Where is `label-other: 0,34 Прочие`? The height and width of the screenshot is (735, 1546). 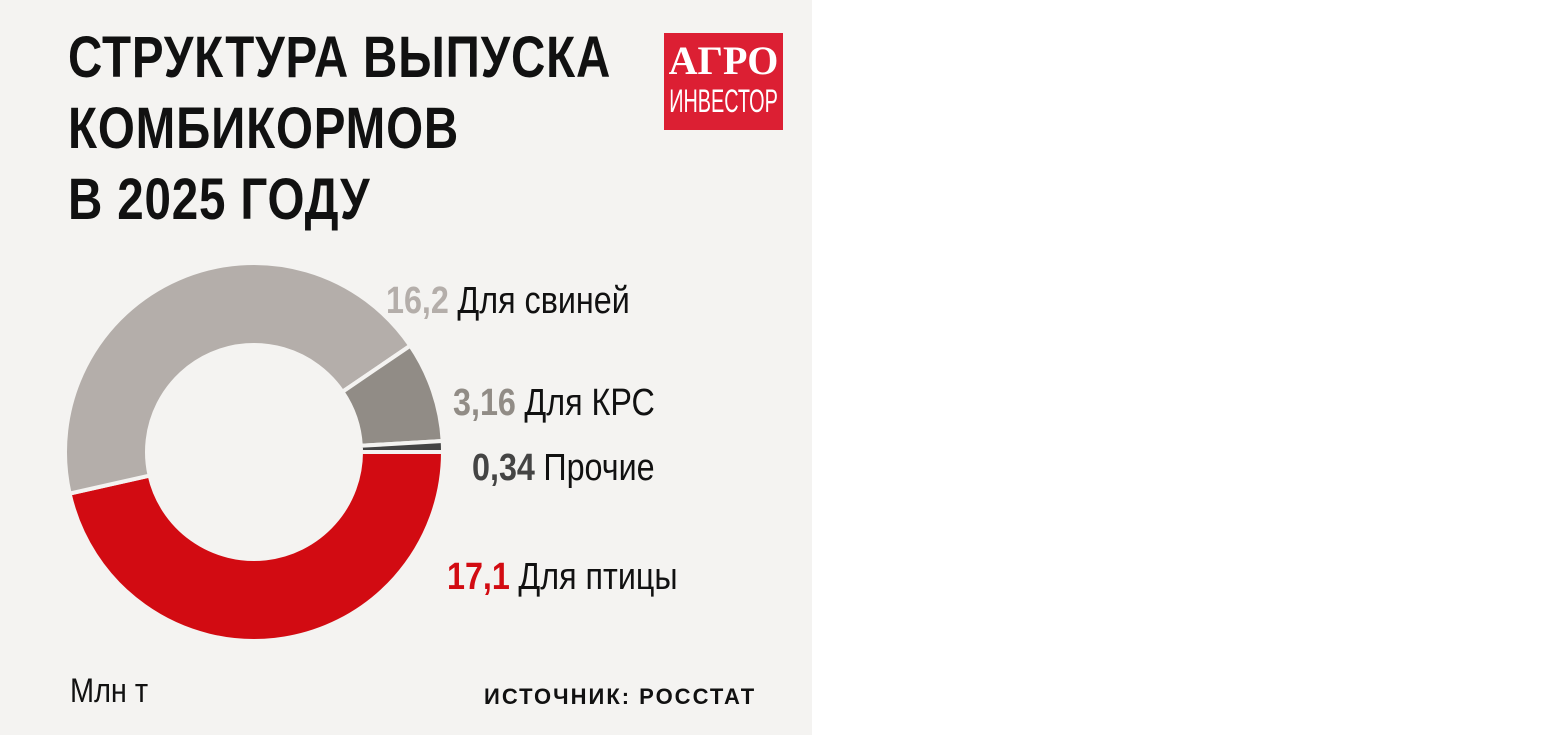 label-other: 0,34 Прочие is located at coordinates (563, 468).